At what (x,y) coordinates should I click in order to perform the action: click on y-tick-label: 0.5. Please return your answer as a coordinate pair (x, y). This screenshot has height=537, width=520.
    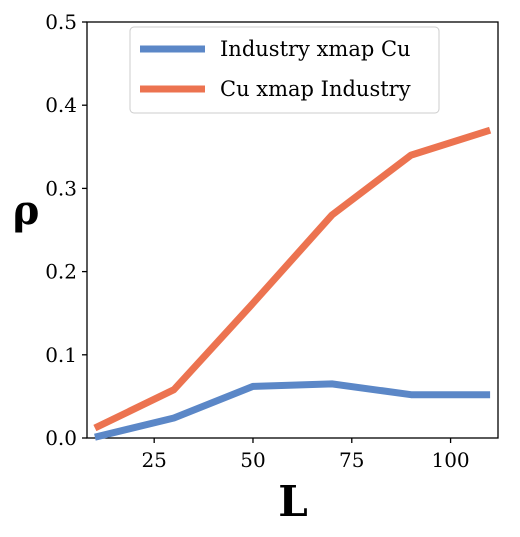
    Looking at the image, I should click on (61, 22).